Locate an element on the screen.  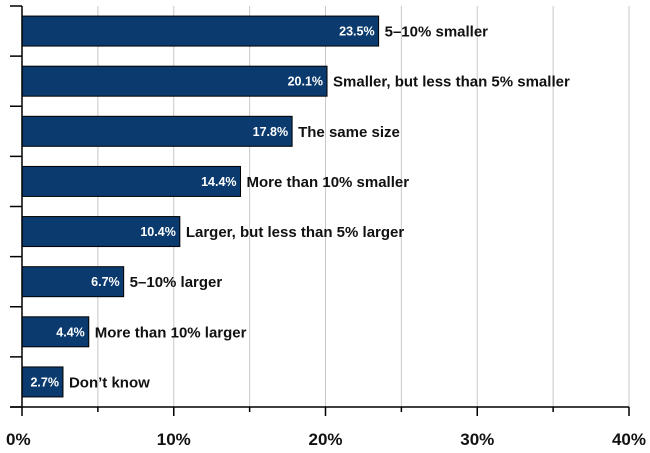
bar-category-label: Don’t know is located at coordinates (109, 382).